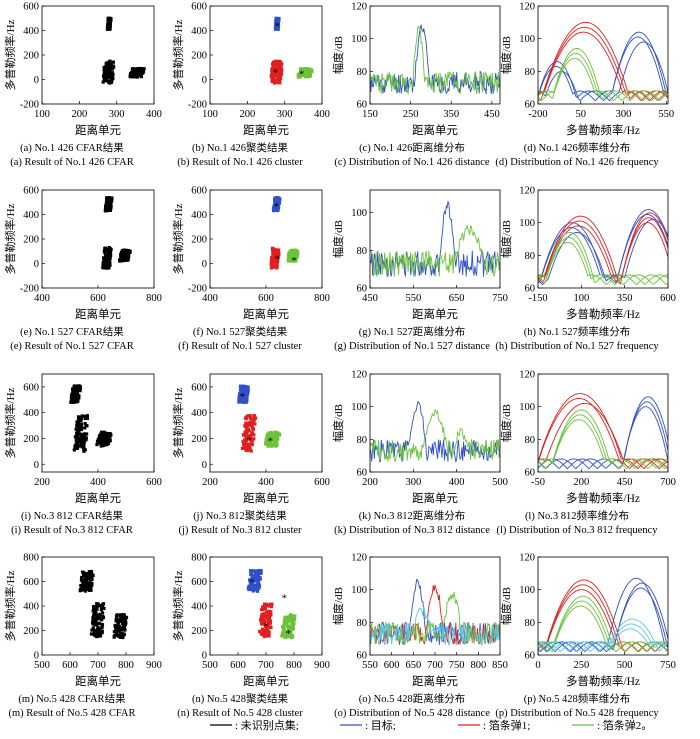 This screenshot has width=700, height=739. I want to click on y-tick-label: 80, so click(530, 623).